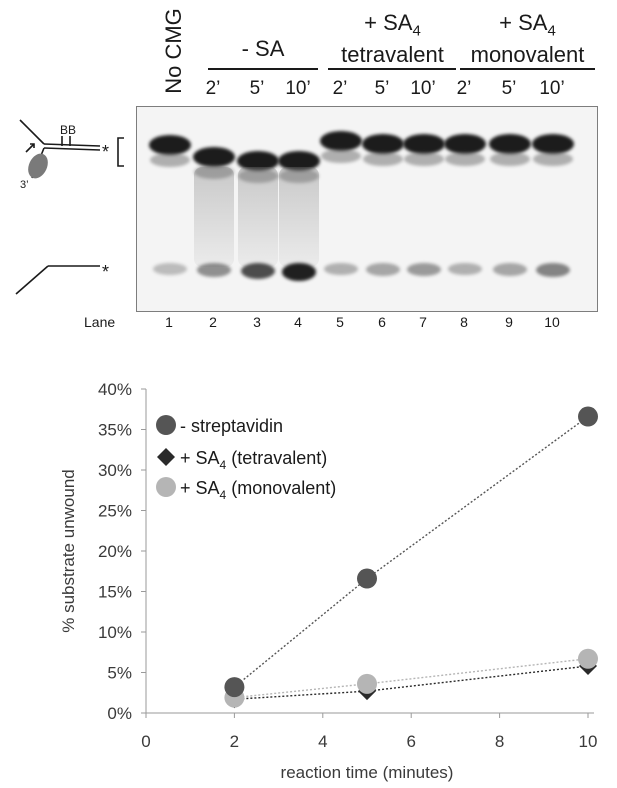  What do you see at coordinates (298, 322) in the screenshot?
I see `lane-number: 4` at bounding box center [298, 322].